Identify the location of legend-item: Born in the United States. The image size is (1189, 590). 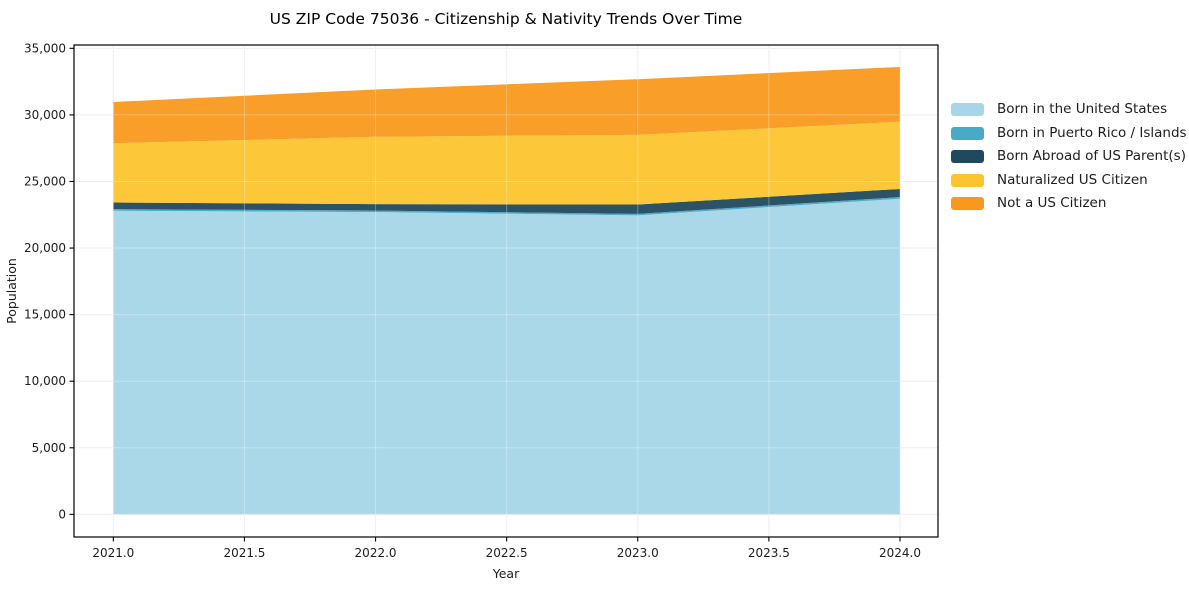
(1069, 109).